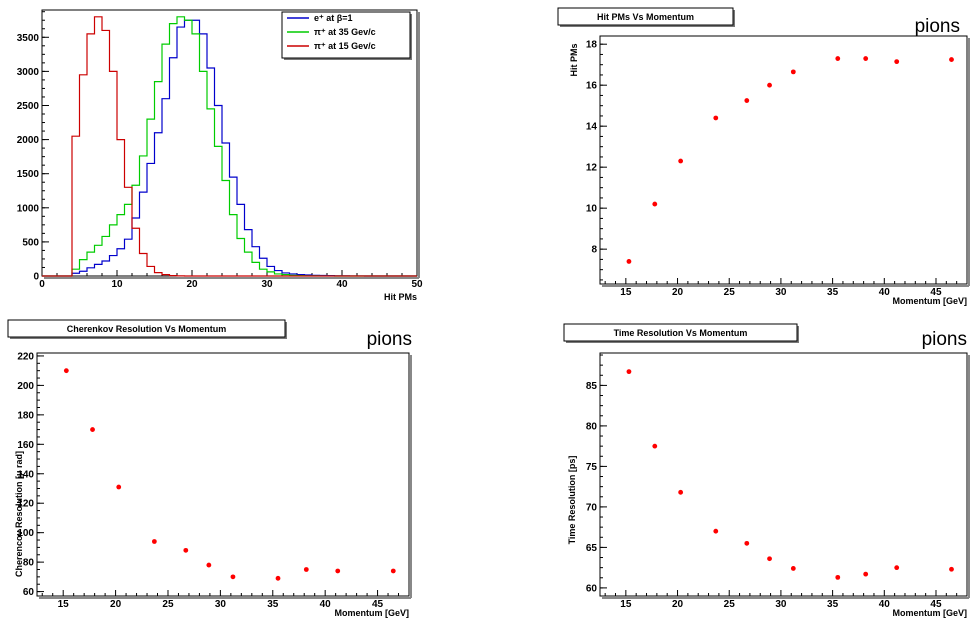 The height and width of the screenshot is (621, 973). What do you see at coordinates (25, 356) in the screenshot?
I see `y-tick-label: 220` at bounding box center [25, 356].